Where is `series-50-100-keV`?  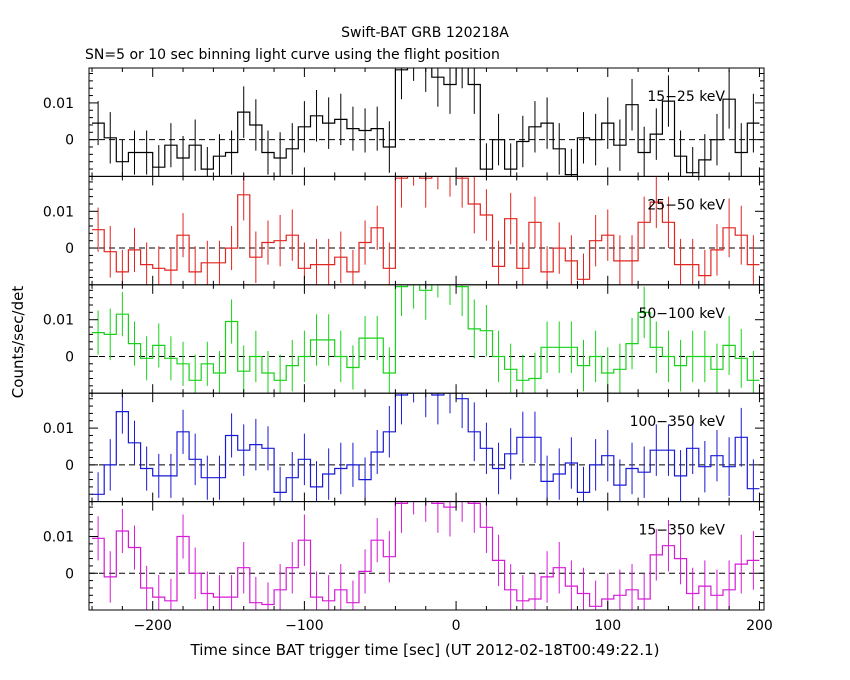 series-50-100-keV is located at coordinates (426, 339).